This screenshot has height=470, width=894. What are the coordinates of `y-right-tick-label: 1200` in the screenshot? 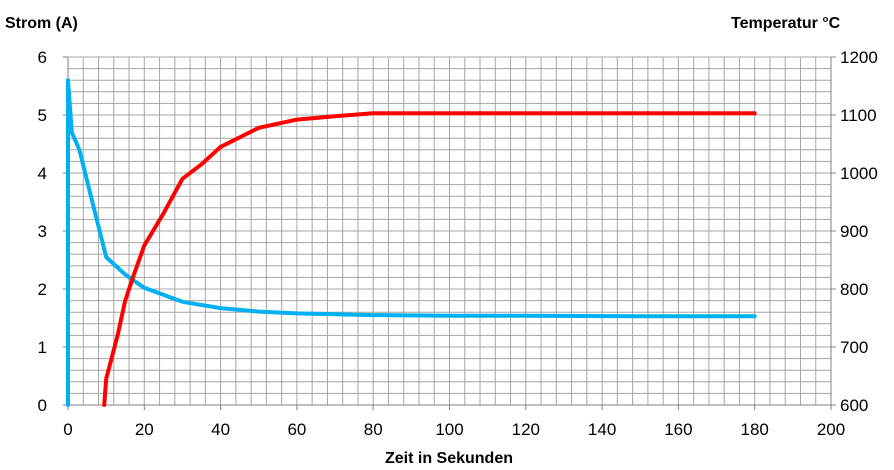 It's located at (859, 57).